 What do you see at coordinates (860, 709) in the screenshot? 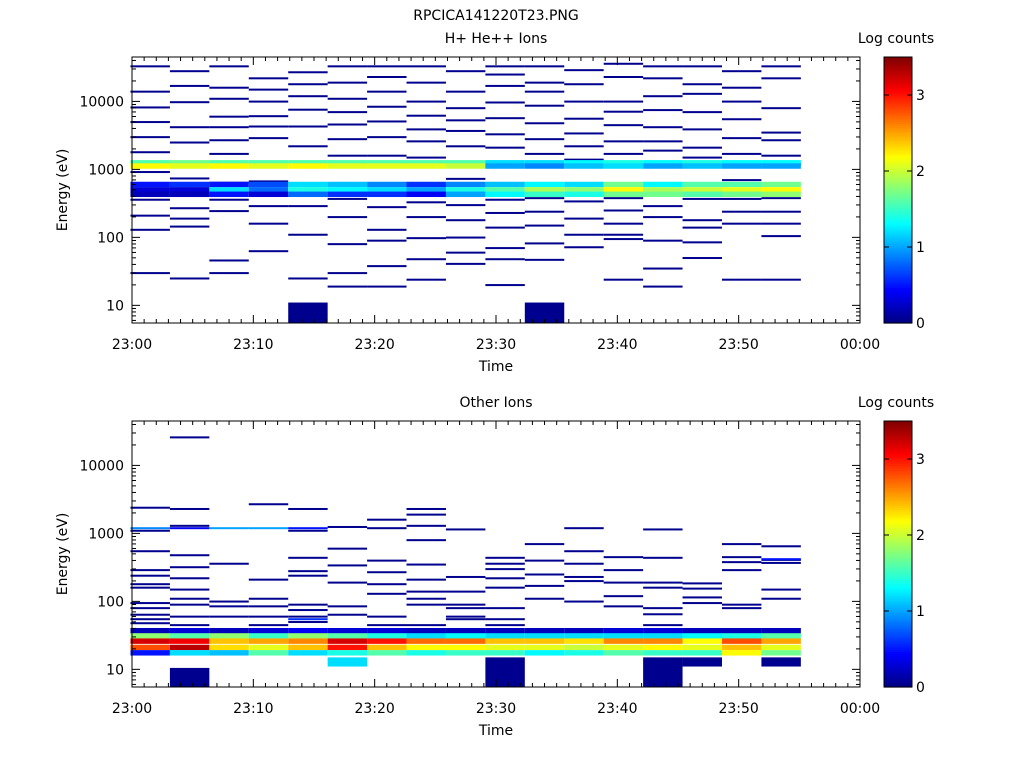
I see `x-tick-label: 00:00` at bounding box center [860, 709].